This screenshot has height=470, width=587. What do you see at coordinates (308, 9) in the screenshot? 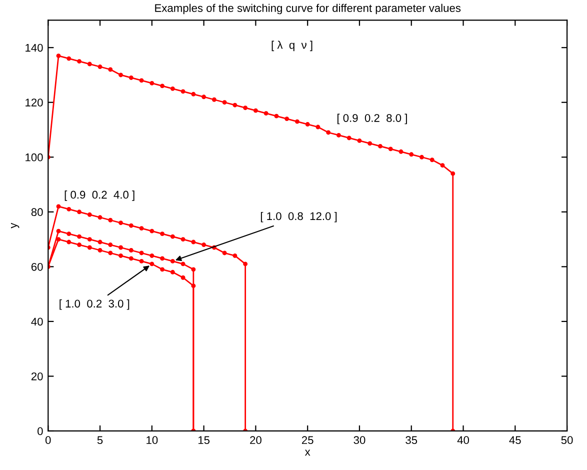
I see `chart-title: Examples of the switching curve for different parameter values` at bounding box center [308, 9].